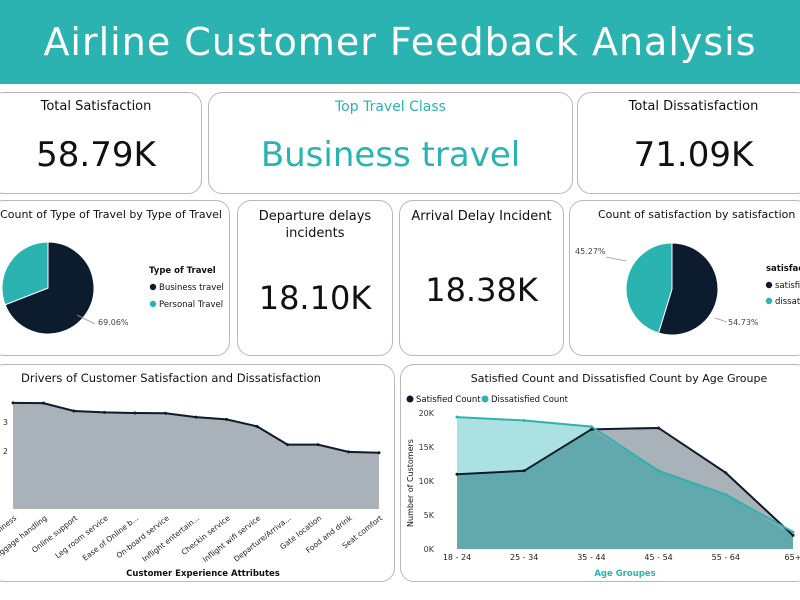 The image size is (800, 600). I want to click on age-x-tick-2: 35 - 44, so click(591, 557).